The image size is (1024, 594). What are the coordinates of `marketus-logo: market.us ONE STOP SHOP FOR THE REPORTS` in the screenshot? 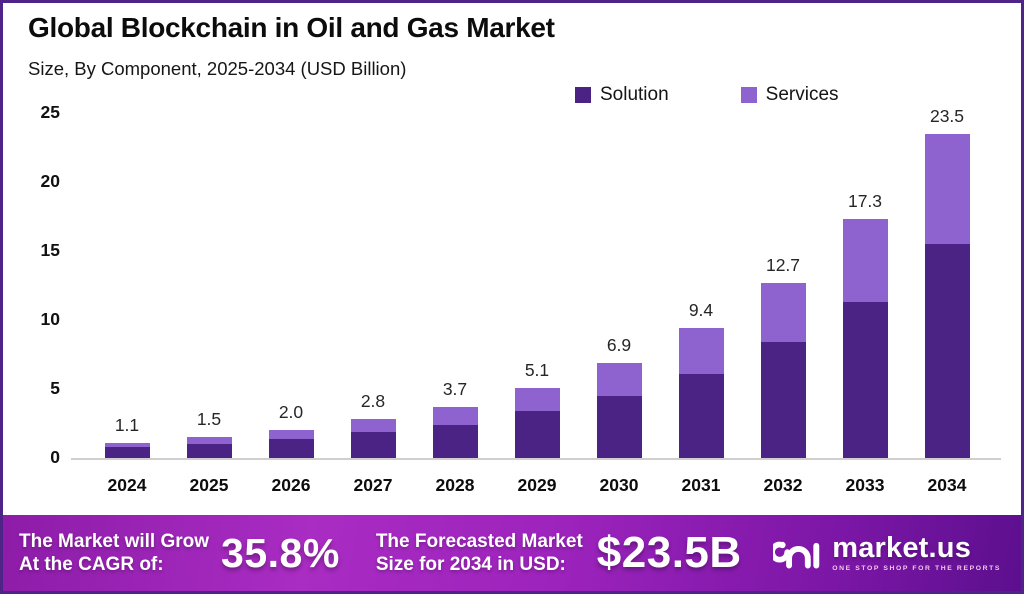 It's located at (887, 553).